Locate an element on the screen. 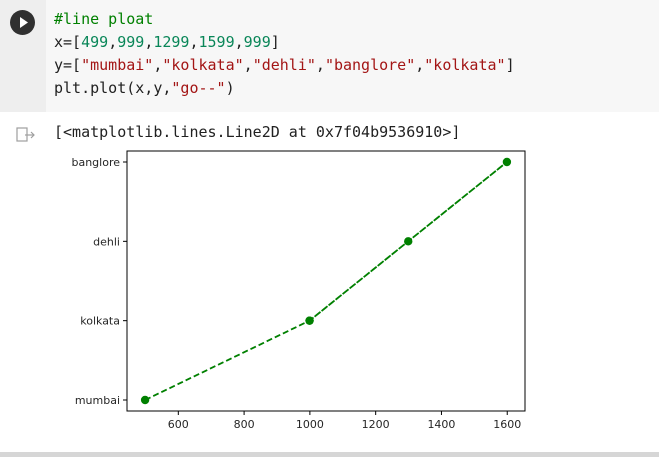 The height and width of the screenshot is (457, 659). x-tick-label: 1600 is located at coordinates (507, 424).